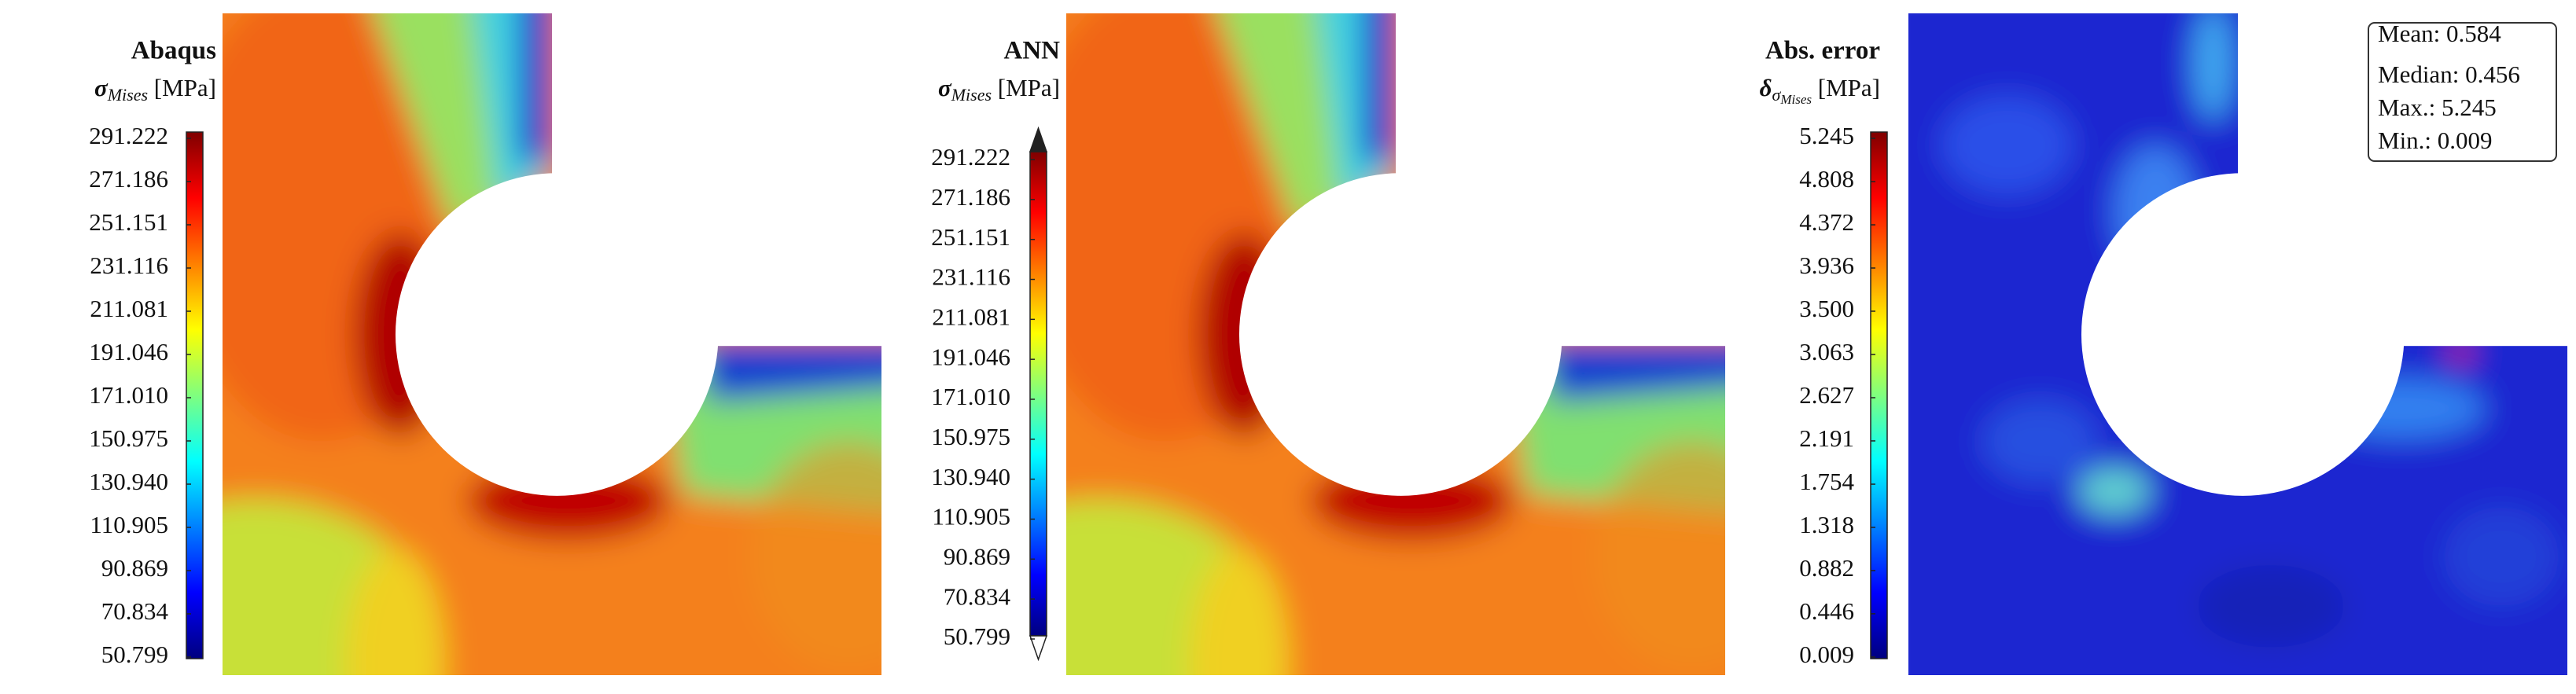 The height and width of the screenshot is (694, 2576). I want to click on colorbar-tick-label: 5.245, so click(1826, 135).